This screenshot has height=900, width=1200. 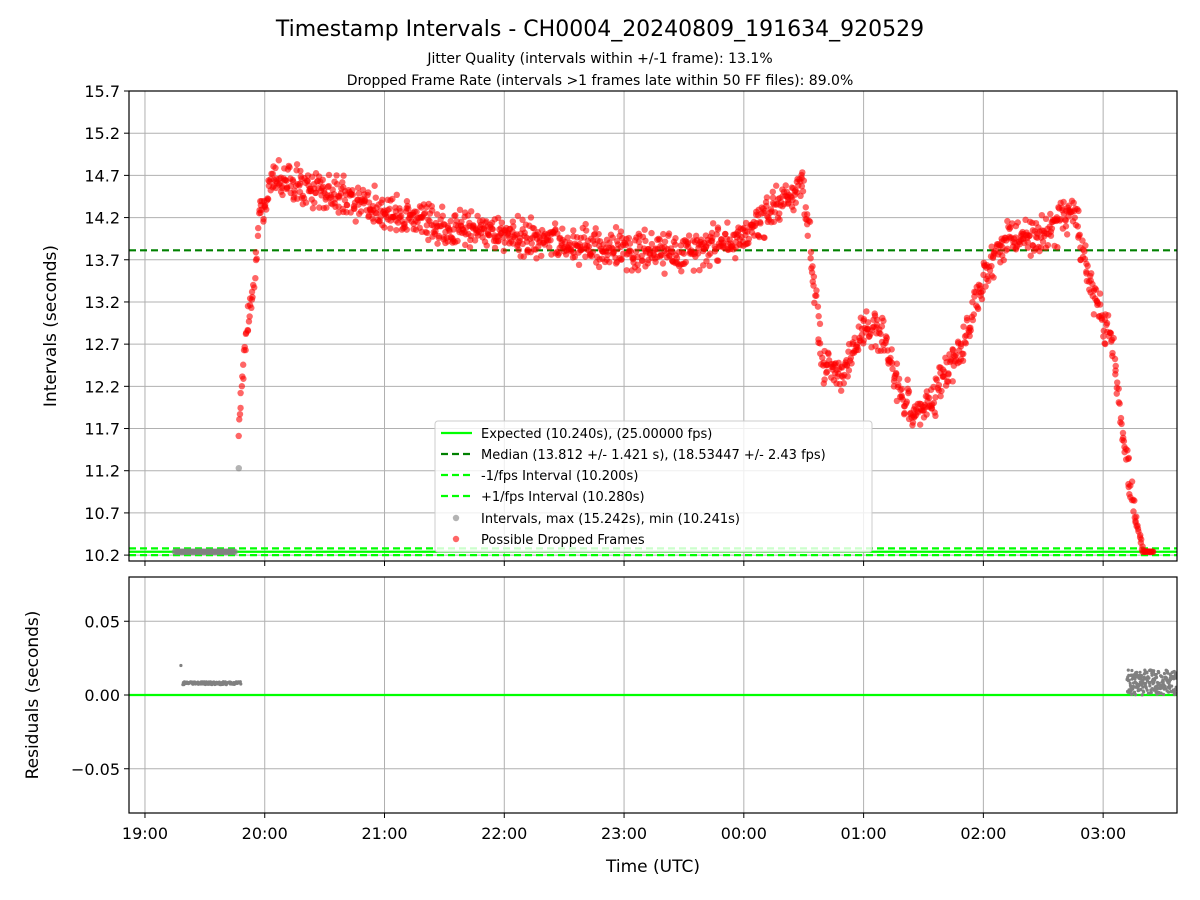 I want to click on intervals-y-tick-label-6: 13.2, so click(x=102, y=302).